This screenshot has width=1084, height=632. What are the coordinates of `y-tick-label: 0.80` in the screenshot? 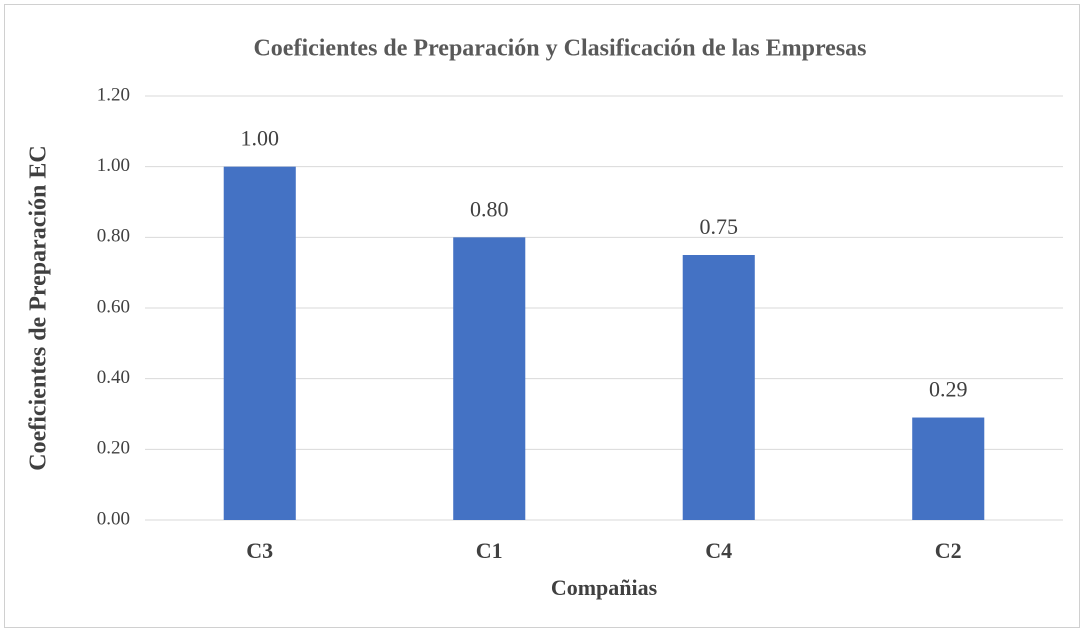 It's located at (113, 236).